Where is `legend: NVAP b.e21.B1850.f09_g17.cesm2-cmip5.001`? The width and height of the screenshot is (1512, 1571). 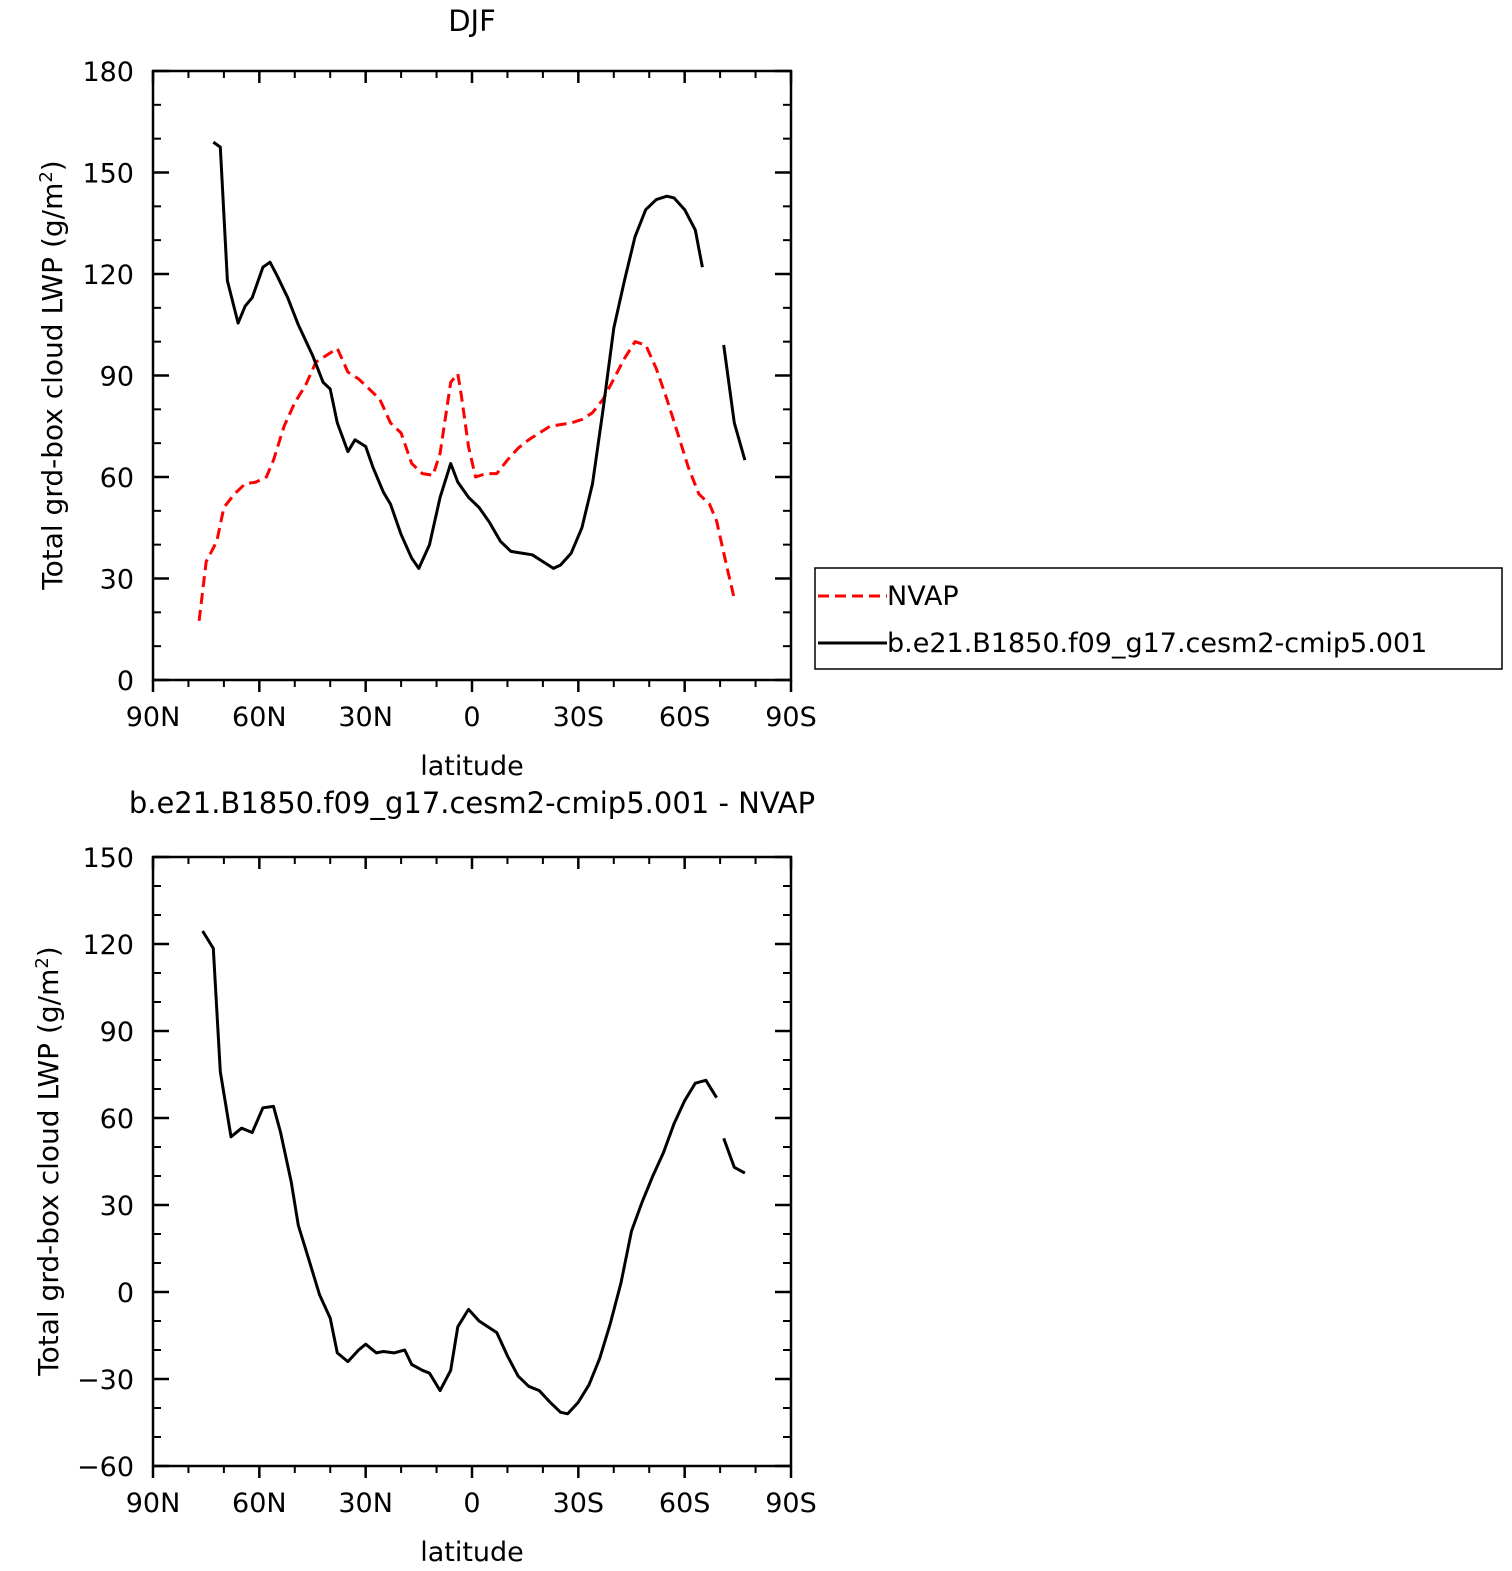
legend: NVAP b.e21.B1850.f09_g17.cesm2-cmip5.001 is located at coordinates (1158, 618).